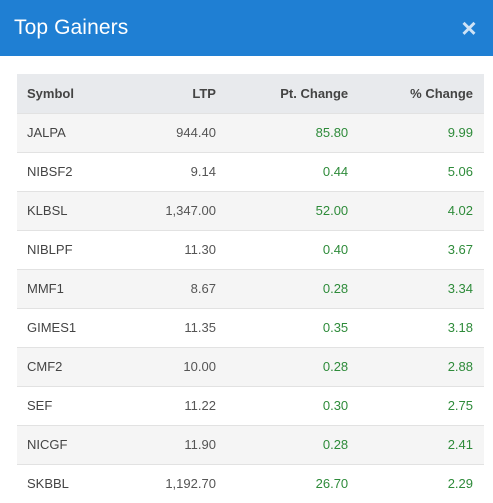  I want to click on pct-change-cell: 3.34, so click(460, 288).